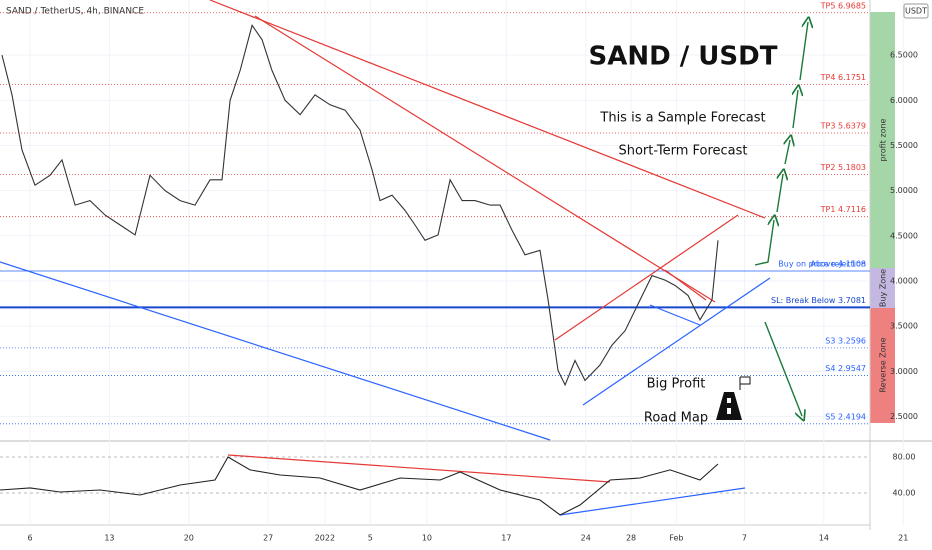 Image resolution: width=932 pixels, height=550 pixels. I want to click on annotation: Big Profit, so click(676, 384).